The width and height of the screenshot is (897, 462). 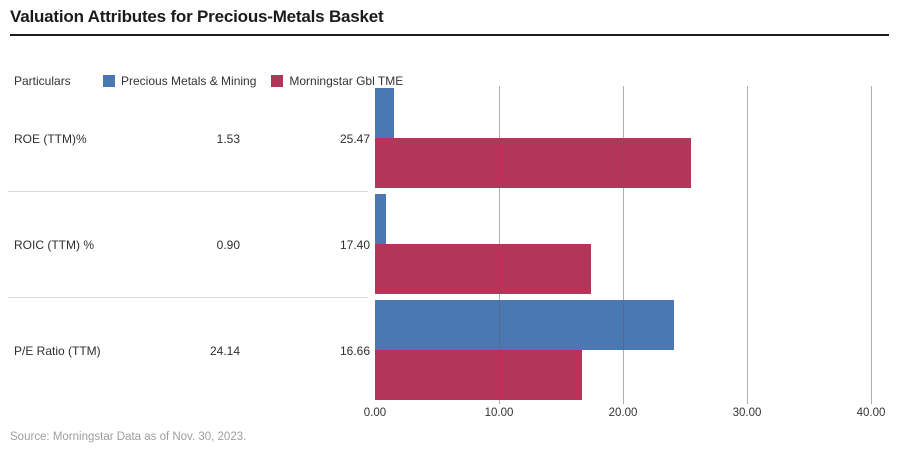 What do you see at coordinates (499, 413) in the screenshot?
I see `x-tick-label: 10.00` at bounding box center [499, 413].